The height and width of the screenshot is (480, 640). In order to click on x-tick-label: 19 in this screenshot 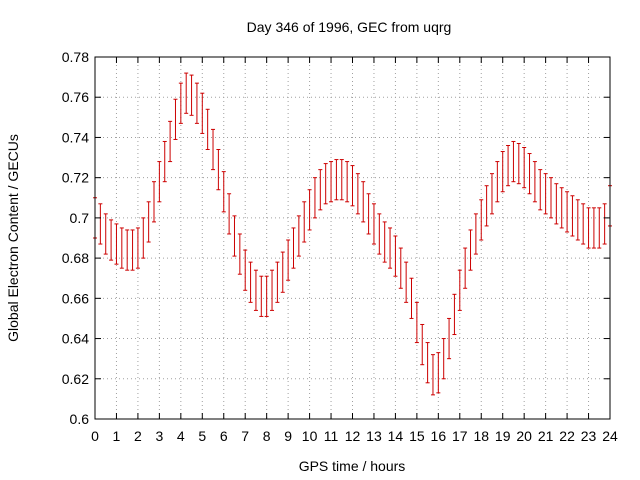, I will do `click(503, 436)`.